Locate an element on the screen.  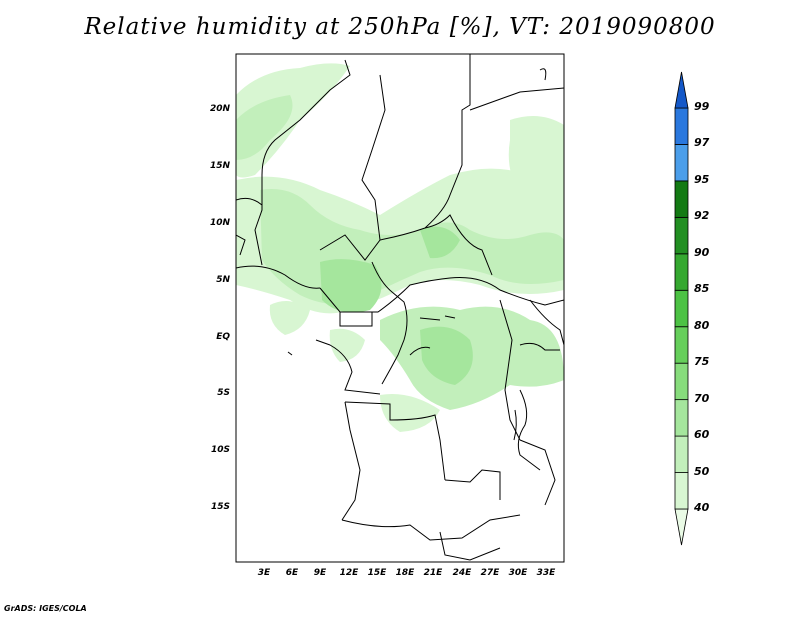
lon-tick: 30E is located at coordinates (518, 573).